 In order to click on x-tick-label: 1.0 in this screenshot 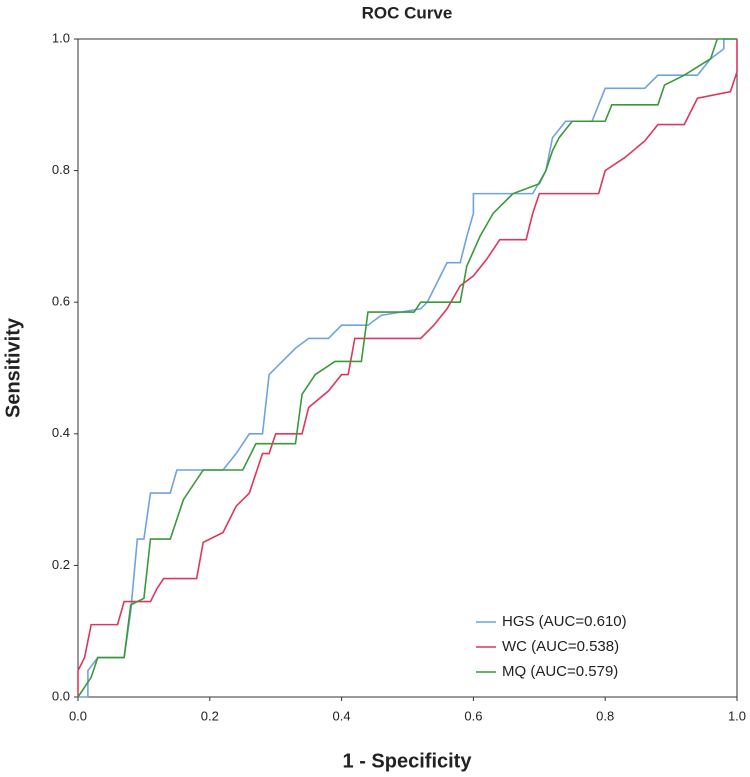, I will do `click(737, 715)`.